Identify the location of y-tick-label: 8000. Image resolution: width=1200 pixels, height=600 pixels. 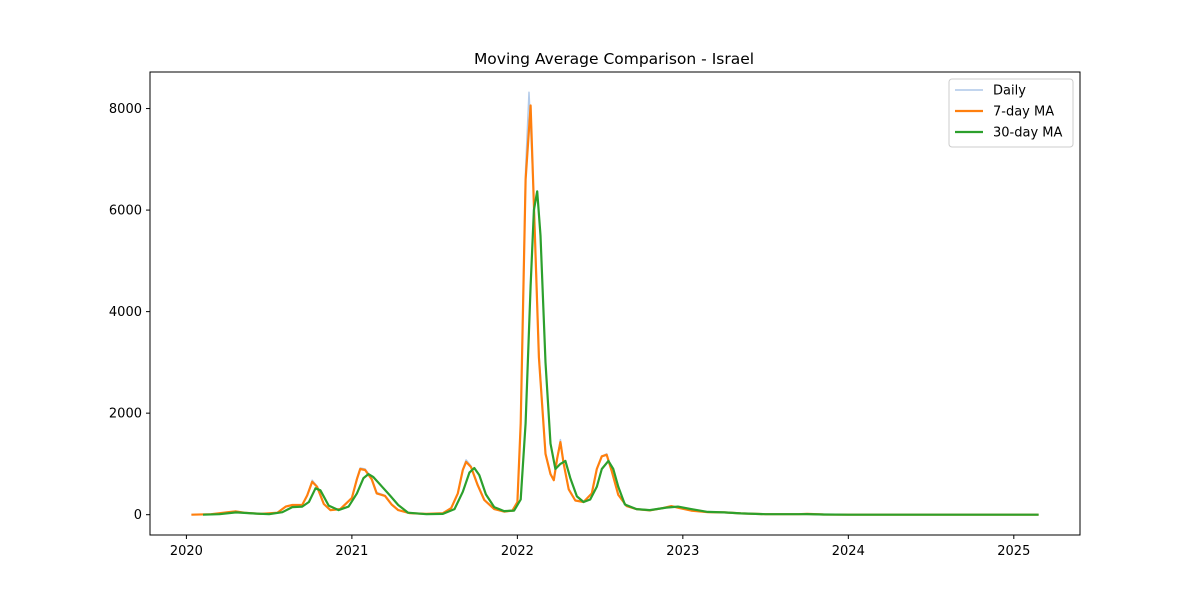
(125, 109).